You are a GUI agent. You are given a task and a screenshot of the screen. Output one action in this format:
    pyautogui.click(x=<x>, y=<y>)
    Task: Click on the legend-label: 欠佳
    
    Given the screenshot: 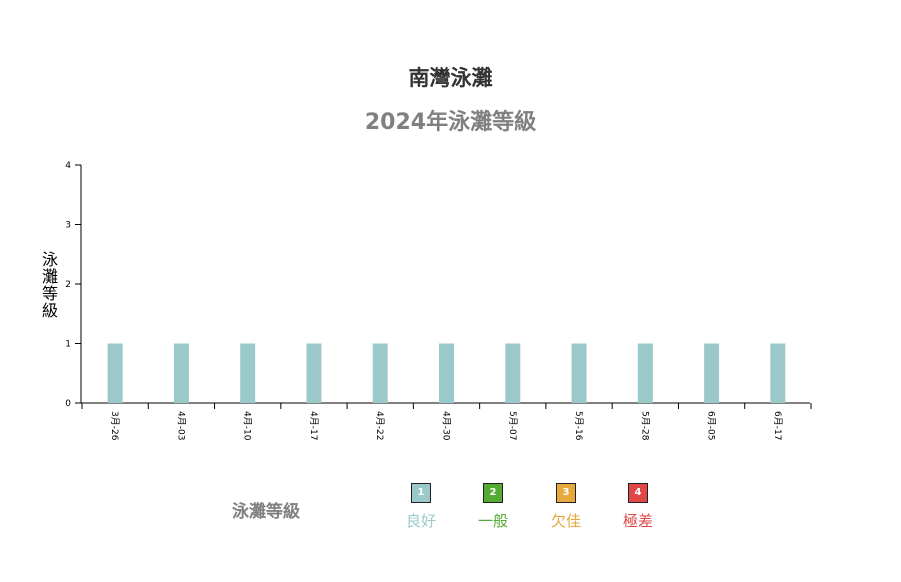 What is the action you would take?
    pyautogui.click(x=565, y=521)
    